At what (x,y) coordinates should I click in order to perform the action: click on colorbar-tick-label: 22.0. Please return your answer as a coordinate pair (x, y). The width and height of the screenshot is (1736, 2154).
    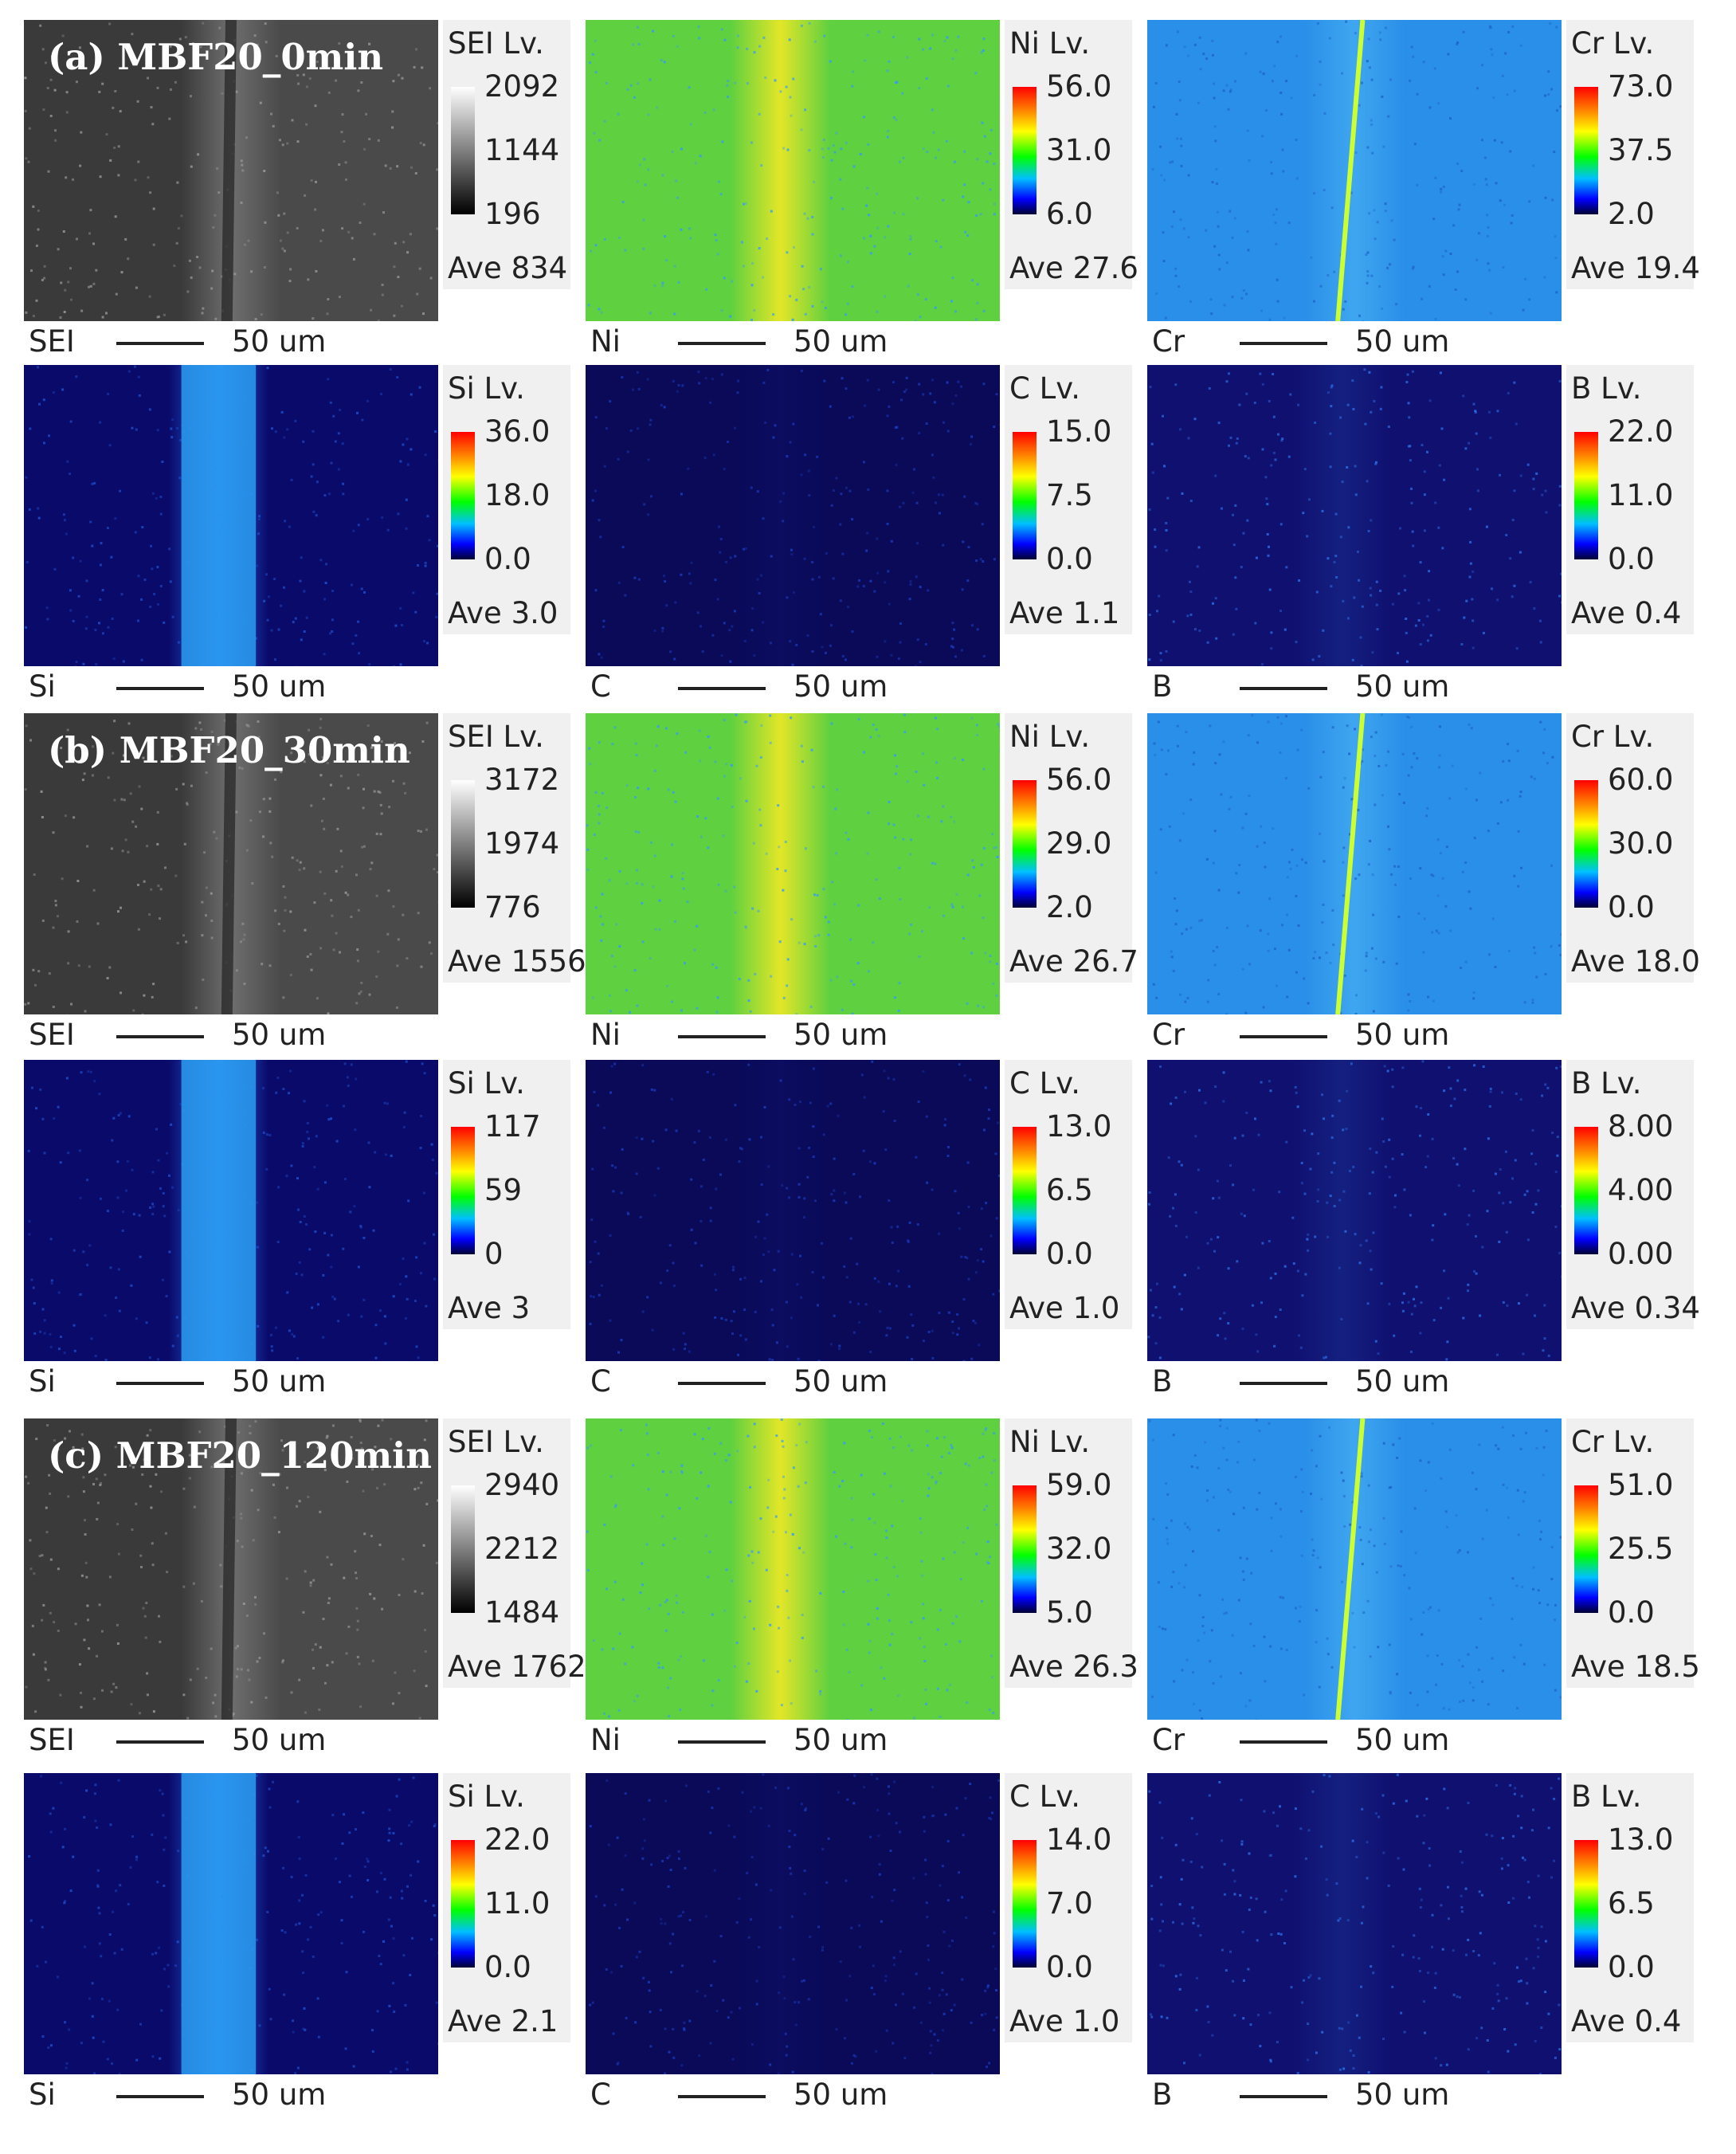
    Looking at the image, I should click on (517, 1839).